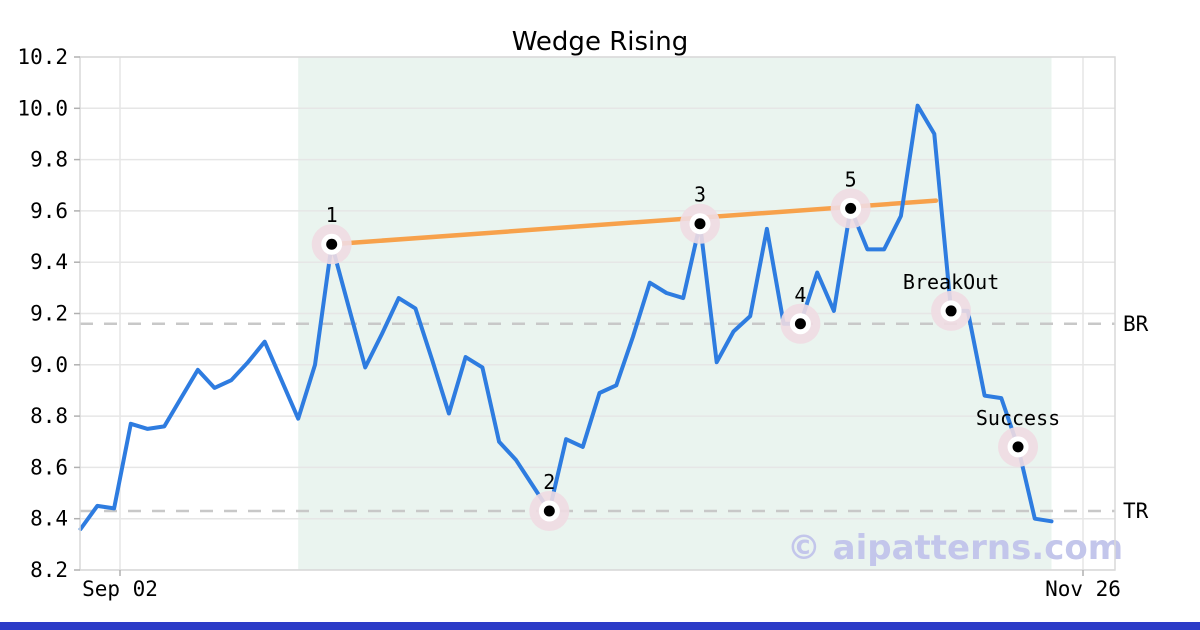 Image resolution: width=1200 pixels, height=630 pixels. I want to click on point-label-1: 1, so click(332, 215).